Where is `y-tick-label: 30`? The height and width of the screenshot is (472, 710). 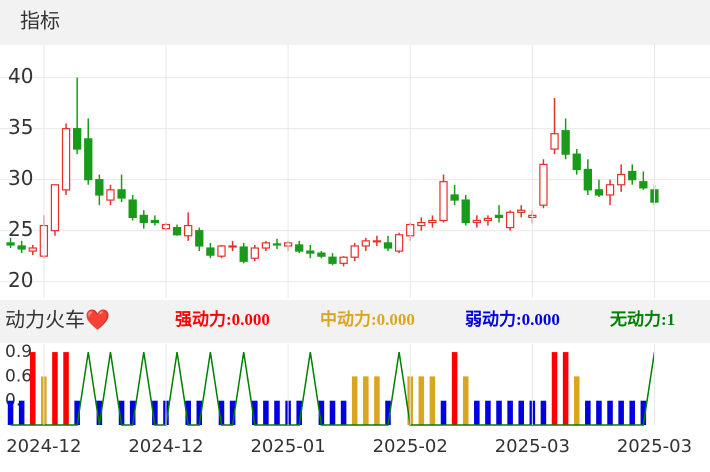 y-tick-label: 30 is located at coordinates (20, 178).